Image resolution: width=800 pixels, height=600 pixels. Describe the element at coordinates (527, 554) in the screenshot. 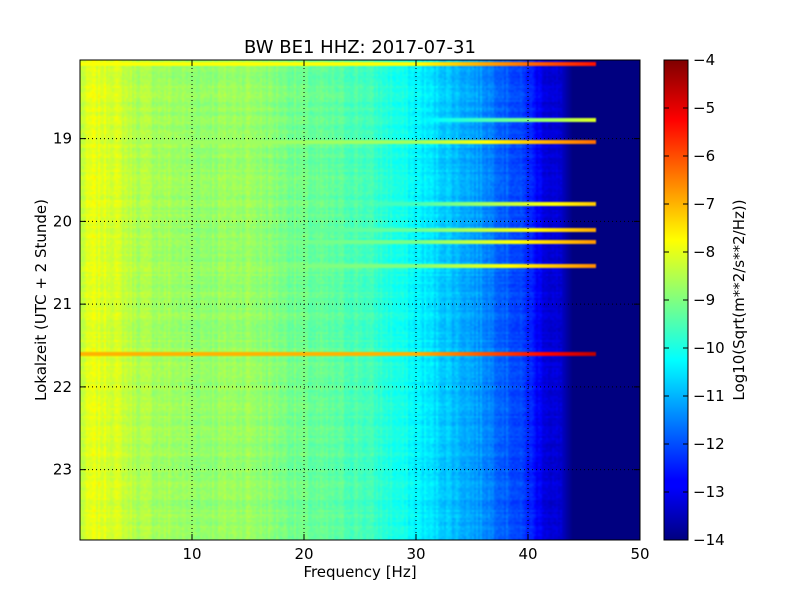

I see `x-tick-label: 40` at that location.